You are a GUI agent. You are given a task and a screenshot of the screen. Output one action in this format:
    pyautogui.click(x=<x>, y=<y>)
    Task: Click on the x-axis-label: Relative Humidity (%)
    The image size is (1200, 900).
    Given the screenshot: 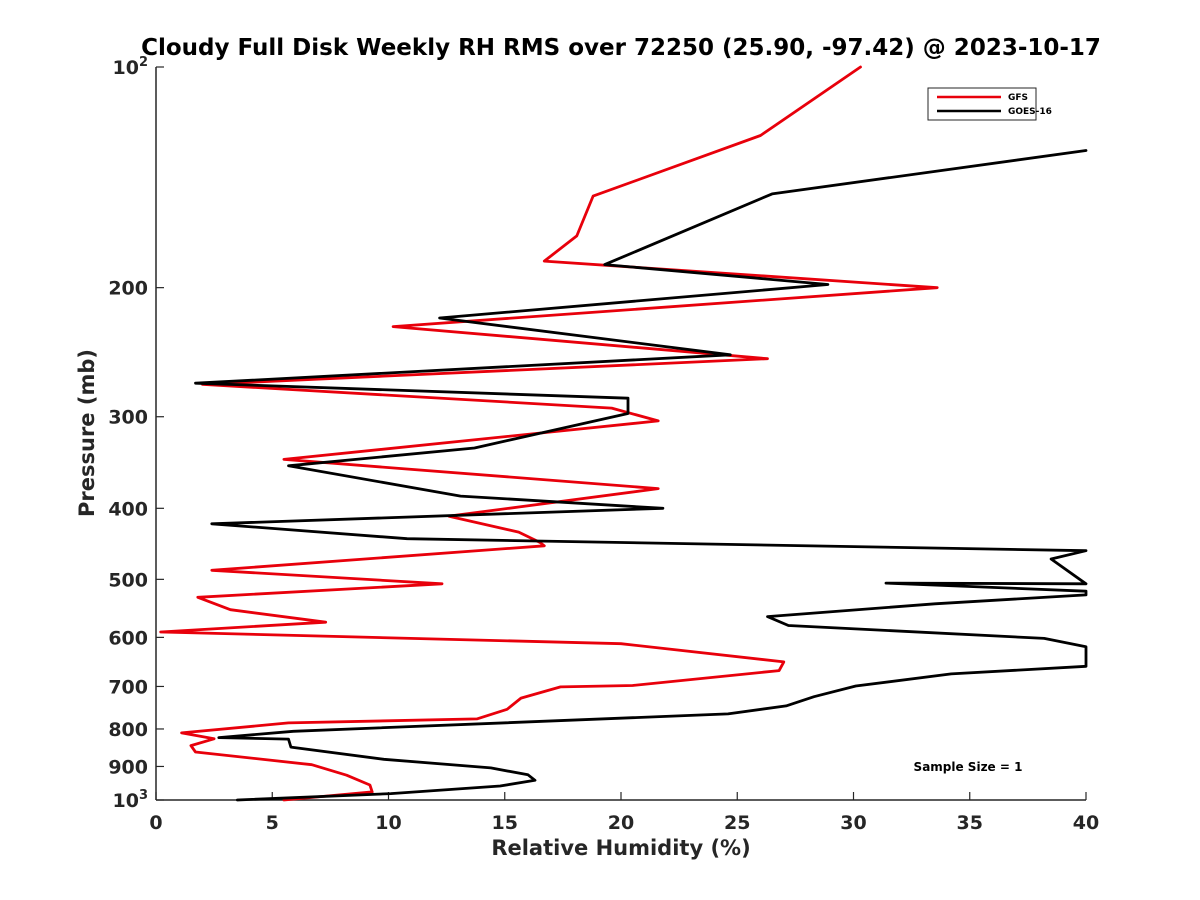 What is the action you would take?
    pyautogui.click(x=620, y=848)
    